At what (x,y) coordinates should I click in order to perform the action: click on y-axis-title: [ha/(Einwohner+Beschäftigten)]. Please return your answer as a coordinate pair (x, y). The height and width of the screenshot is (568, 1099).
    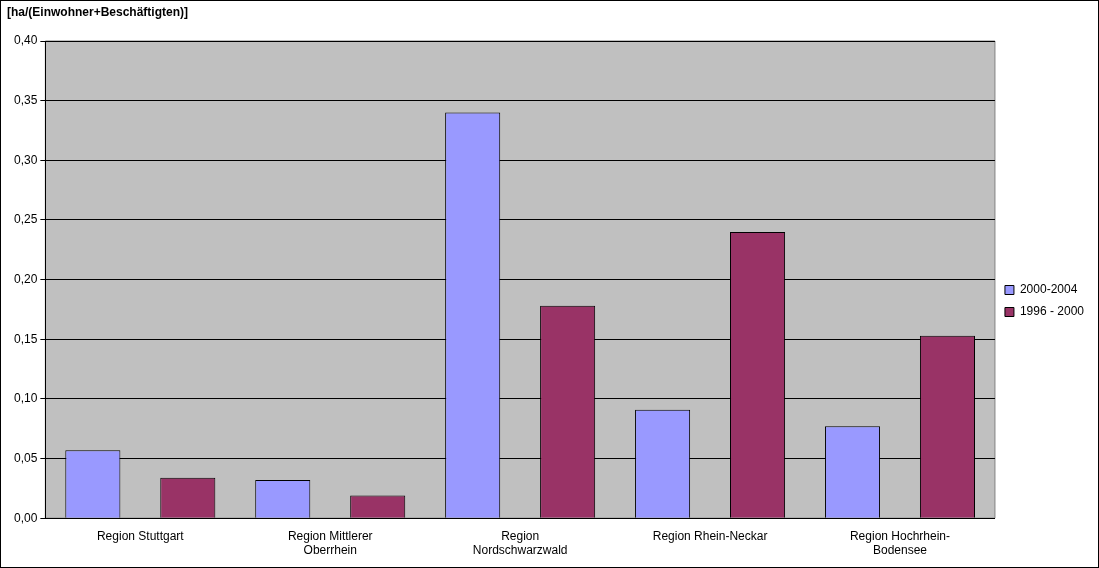
    Looking at the image, I should click on (98, 12).